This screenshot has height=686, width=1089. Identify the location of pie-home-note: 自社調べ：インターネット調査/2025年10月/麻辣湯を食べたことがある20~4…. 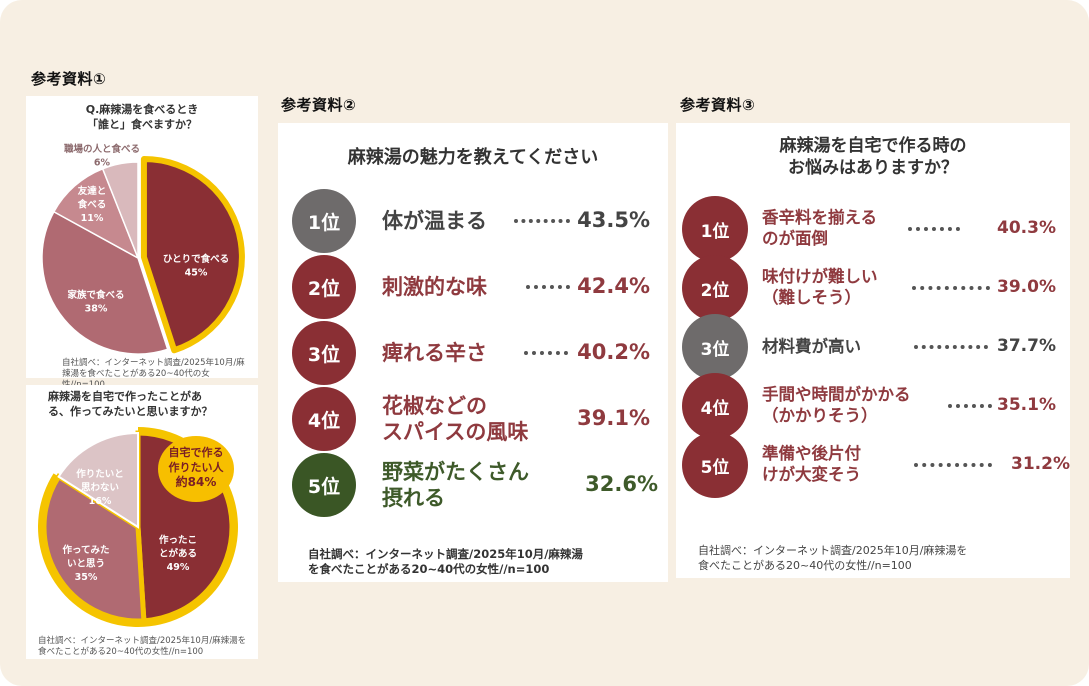
(142, 646).